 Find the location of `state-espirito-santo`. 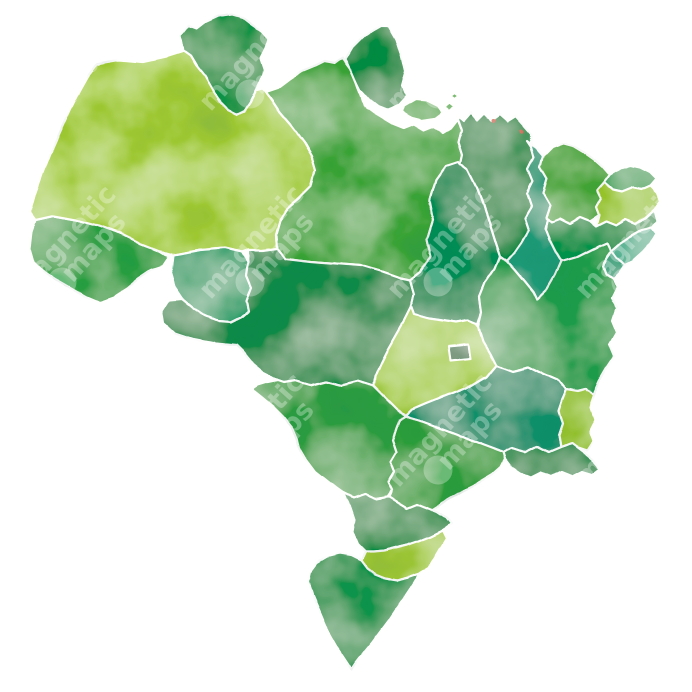

state-espirito-santo is located at coordinates (576, 420).